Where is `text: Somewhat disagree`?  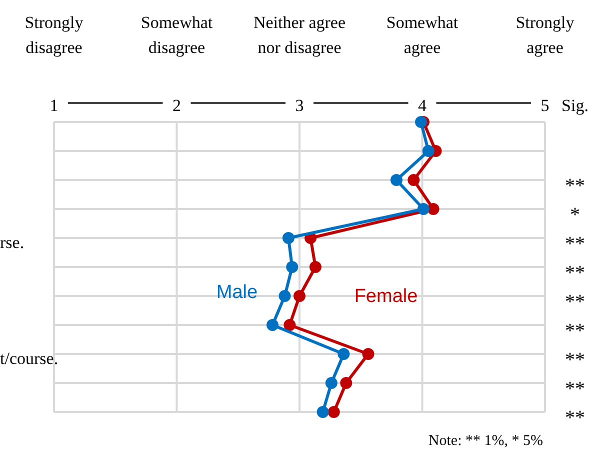
text: Somewhat disagree is located at coordinates (176, 35).